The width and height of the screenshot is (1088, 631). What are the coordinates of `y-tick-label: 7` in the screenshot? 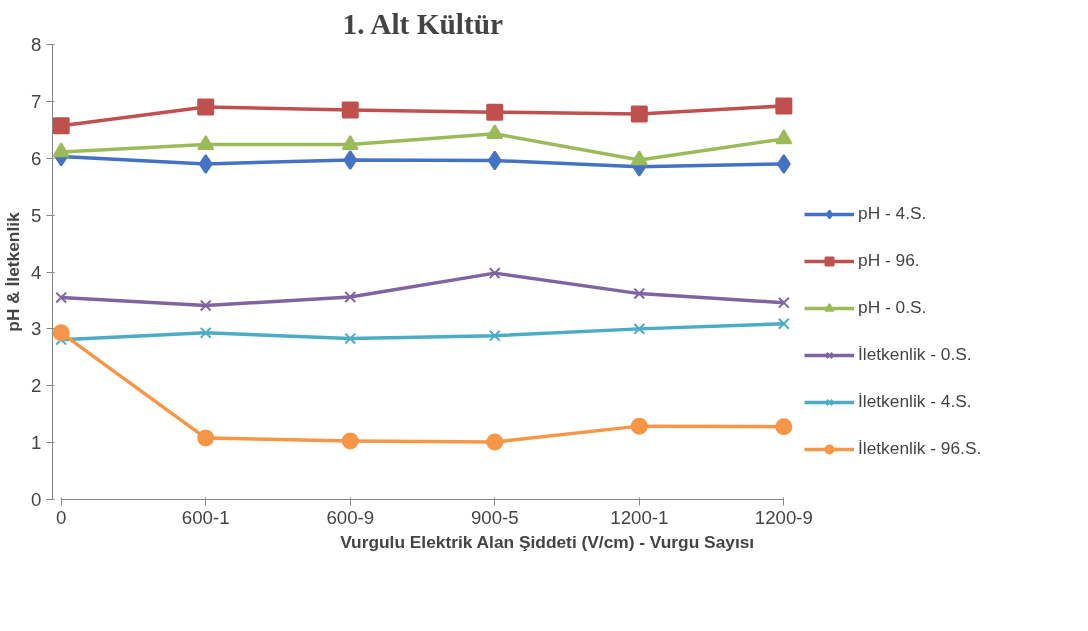 It's located at (36, 101).